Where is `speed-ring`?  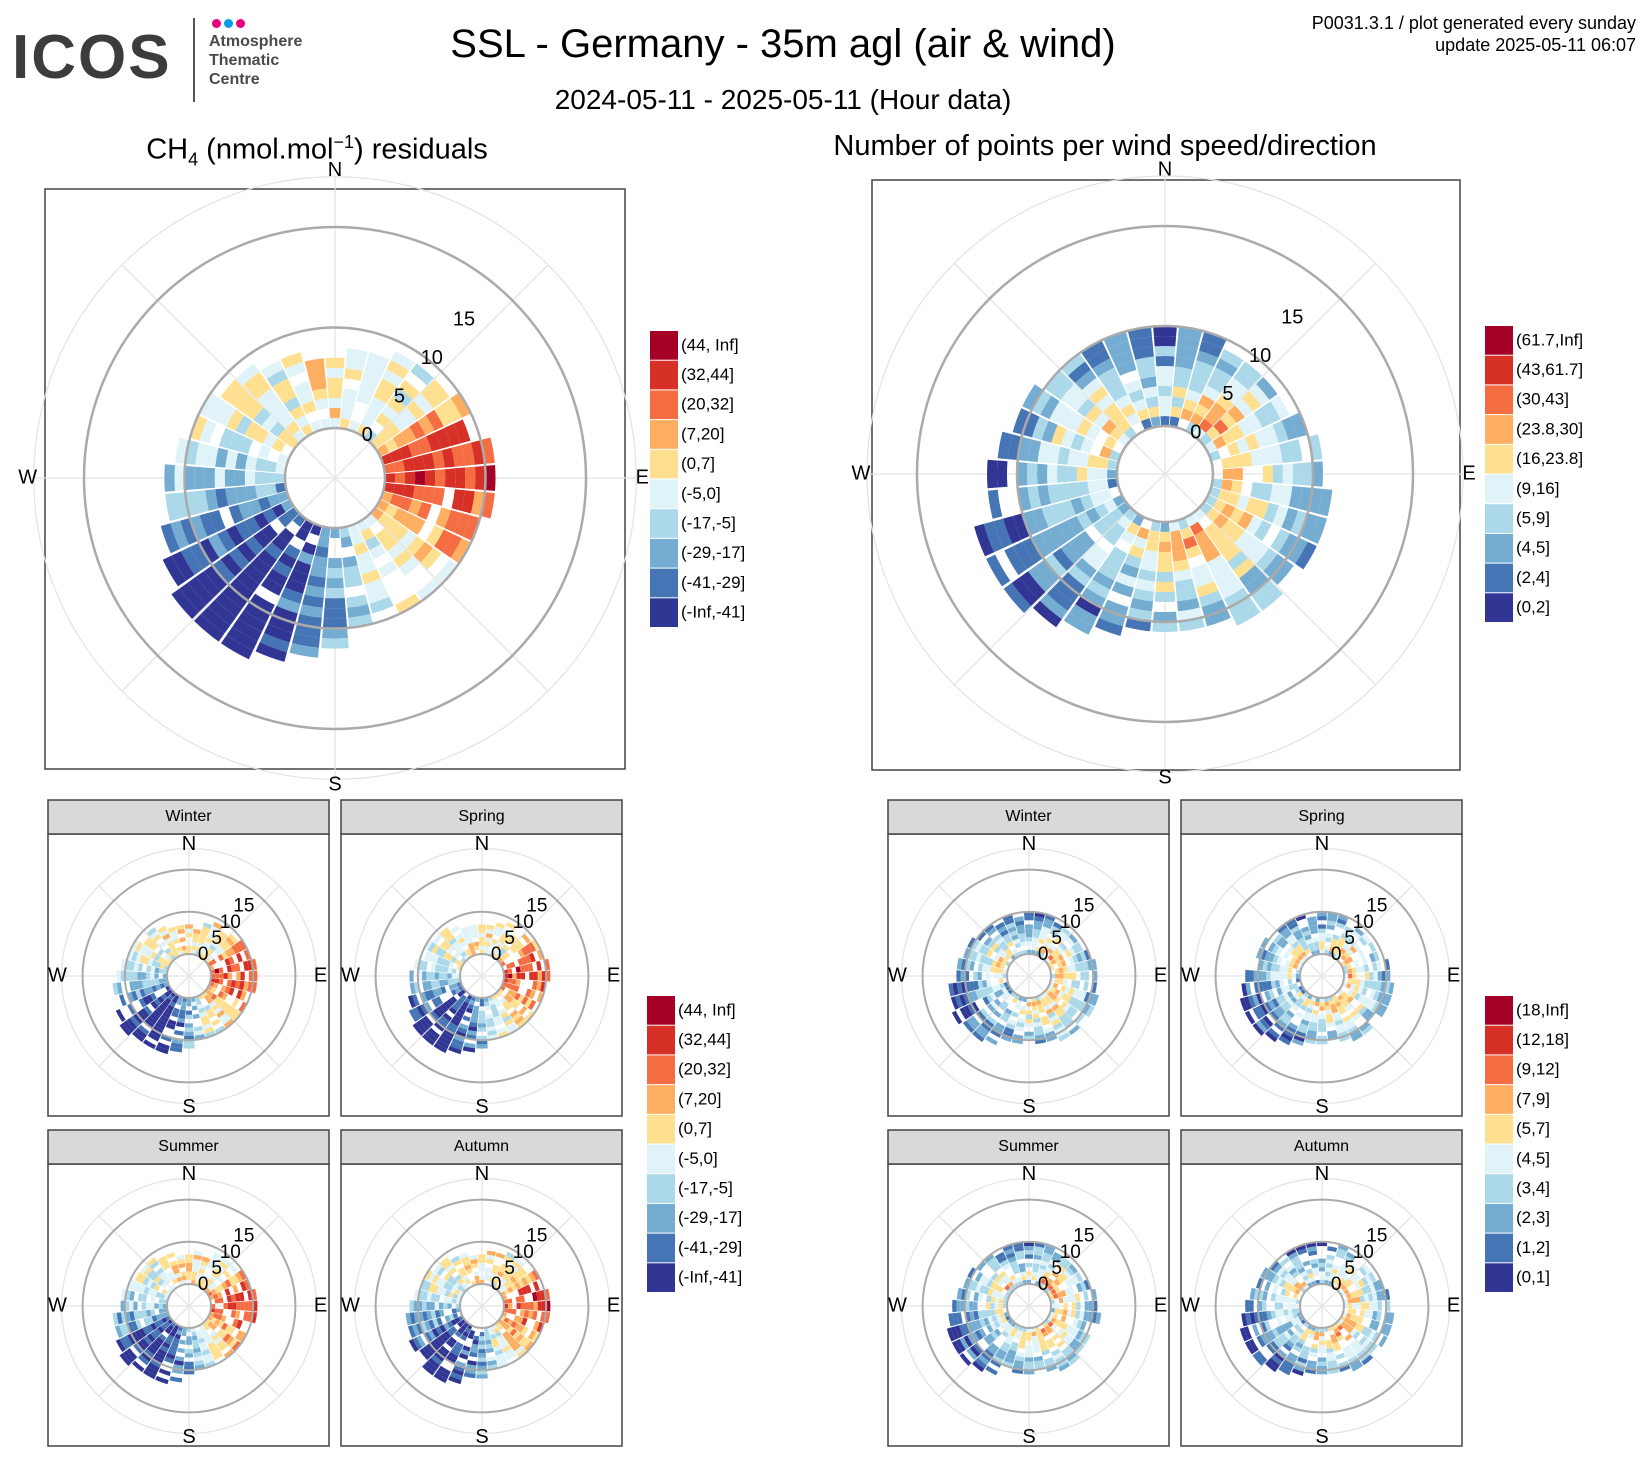
speed-ring is located at coordinates (1029, 1306).